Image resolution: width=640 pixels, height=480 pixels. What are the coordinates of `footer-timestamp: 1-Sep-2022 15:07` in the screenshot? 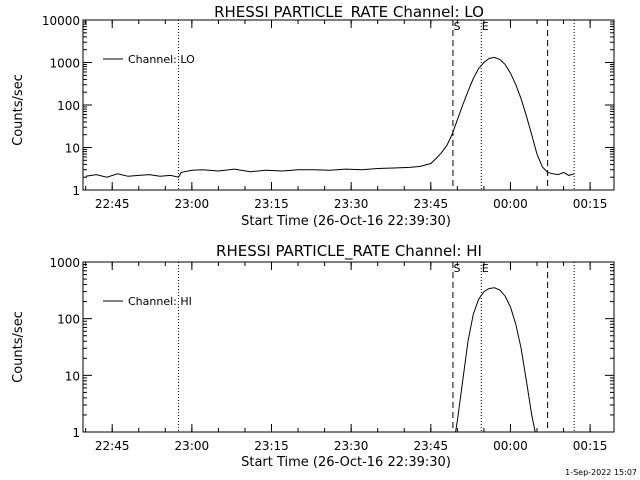 It's located at (601, 472).